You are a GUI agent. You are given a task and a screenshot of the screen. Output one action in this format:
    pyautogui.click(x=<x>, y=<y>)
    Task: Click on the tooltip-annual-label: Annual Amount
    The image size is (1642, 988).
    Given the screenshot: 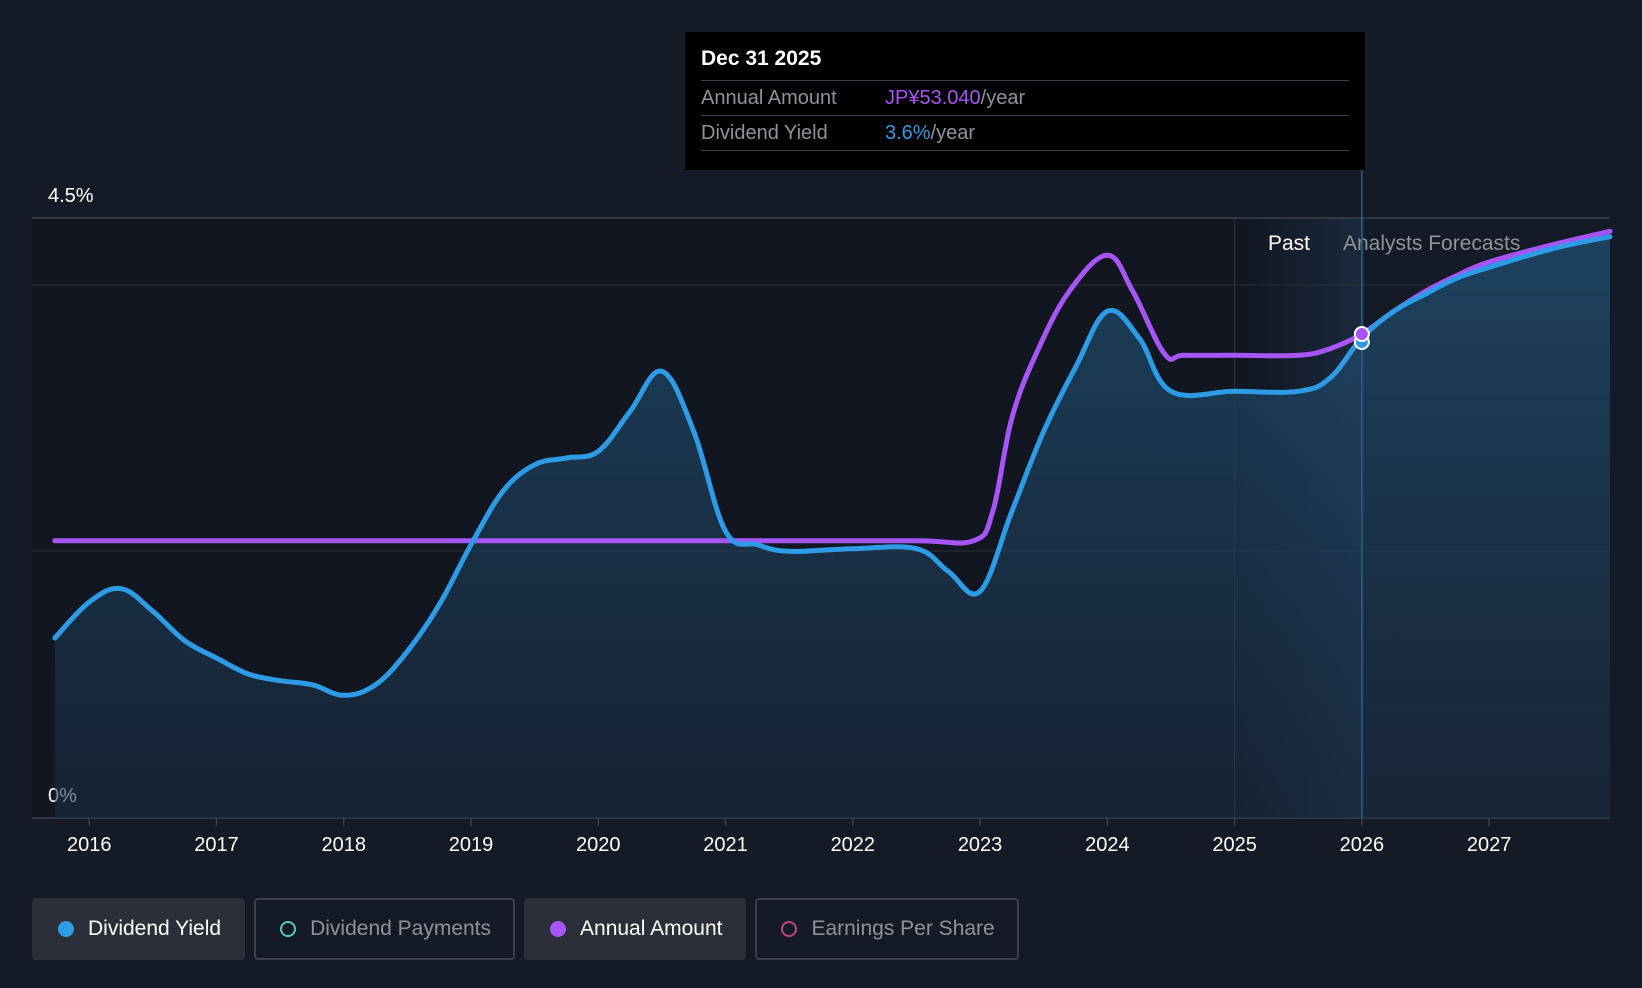 What is the action you would take?
    pyautogui.click(x=769, y=98)
    